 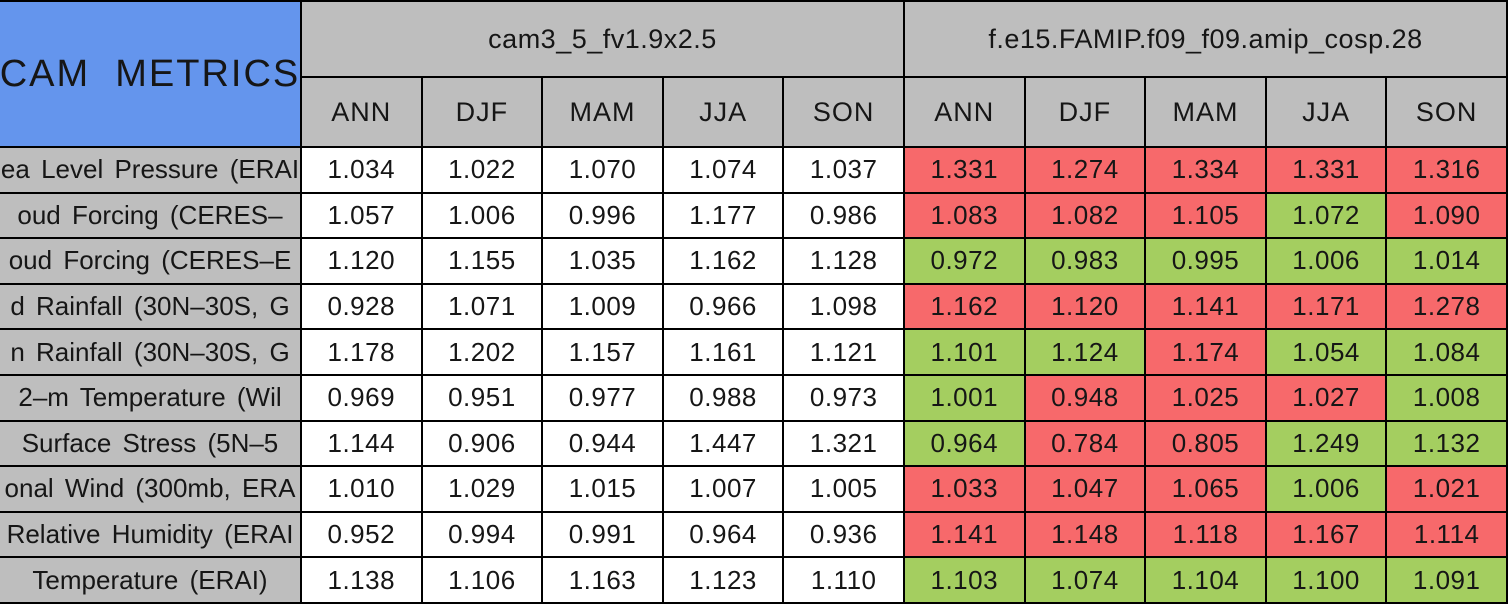 What do you see at coordinates (482, 489) in the screenshot?
I see `model1-value-cell: 1.029` at bounding box center [482, 489].